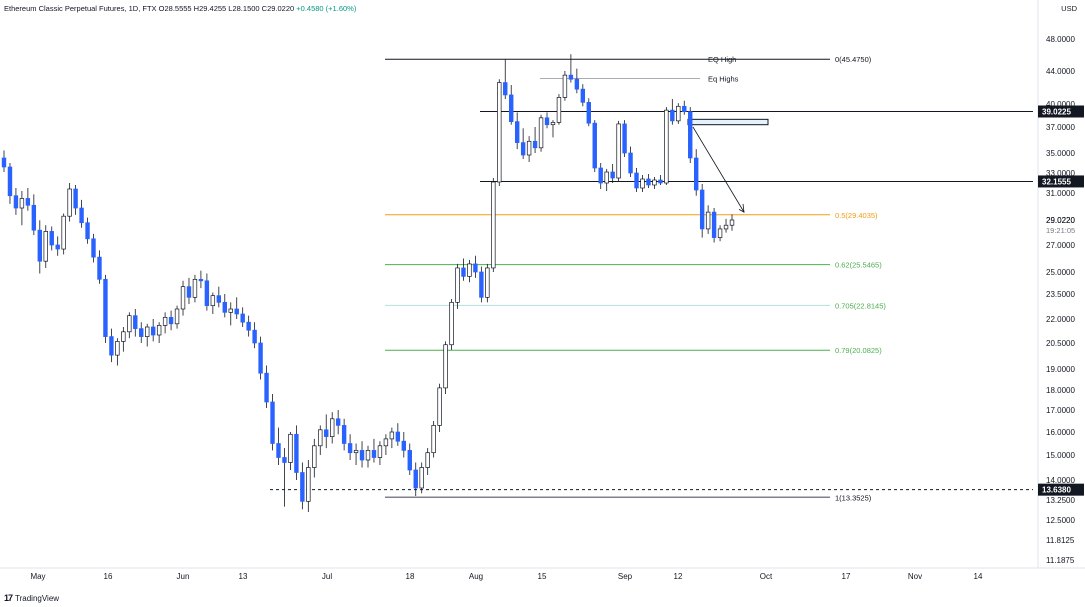 The width and height of the screenshot is (1085, 607). I want to click on x-tick-label: Aug, so click(476, 576).